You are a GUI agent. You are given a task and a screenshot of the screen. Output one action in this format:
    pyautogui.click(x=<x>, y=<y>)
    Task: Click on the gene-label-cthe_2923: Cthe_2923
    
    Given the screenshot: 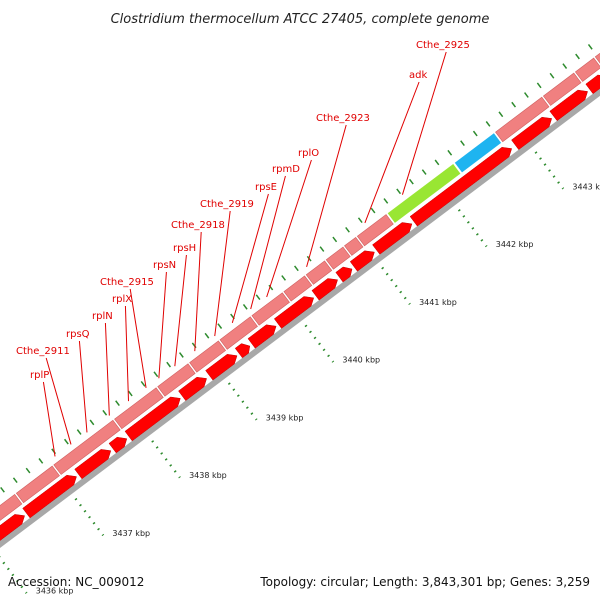 What is the action you would take?
    pyautogui.click(x=343, y=118)
    